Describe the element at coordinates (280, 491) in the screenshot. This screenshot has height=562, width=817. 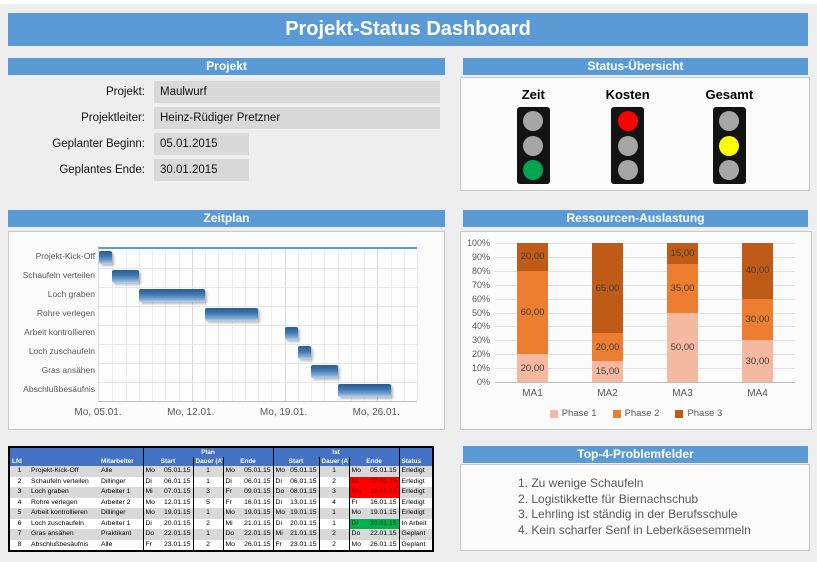
I see `weekday-abbrev: Do` at that location.